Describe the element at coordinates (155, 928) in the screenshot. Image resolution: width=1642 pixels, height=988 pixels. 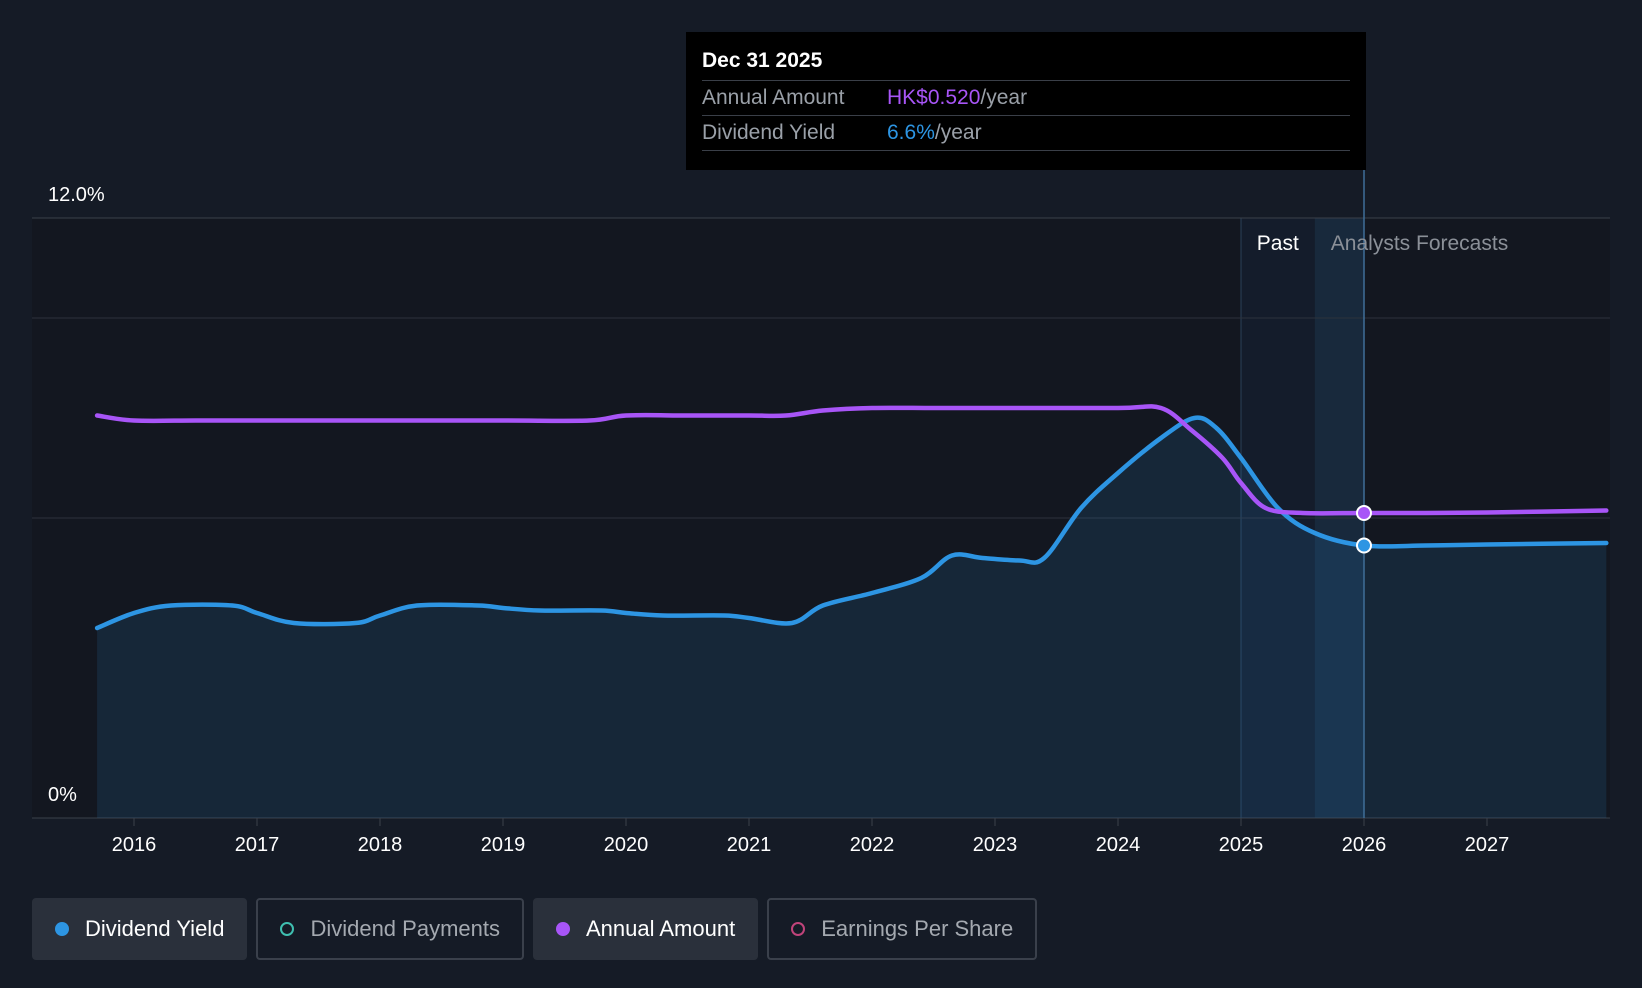
I see `legend-label: Dividend Yield` at that location.